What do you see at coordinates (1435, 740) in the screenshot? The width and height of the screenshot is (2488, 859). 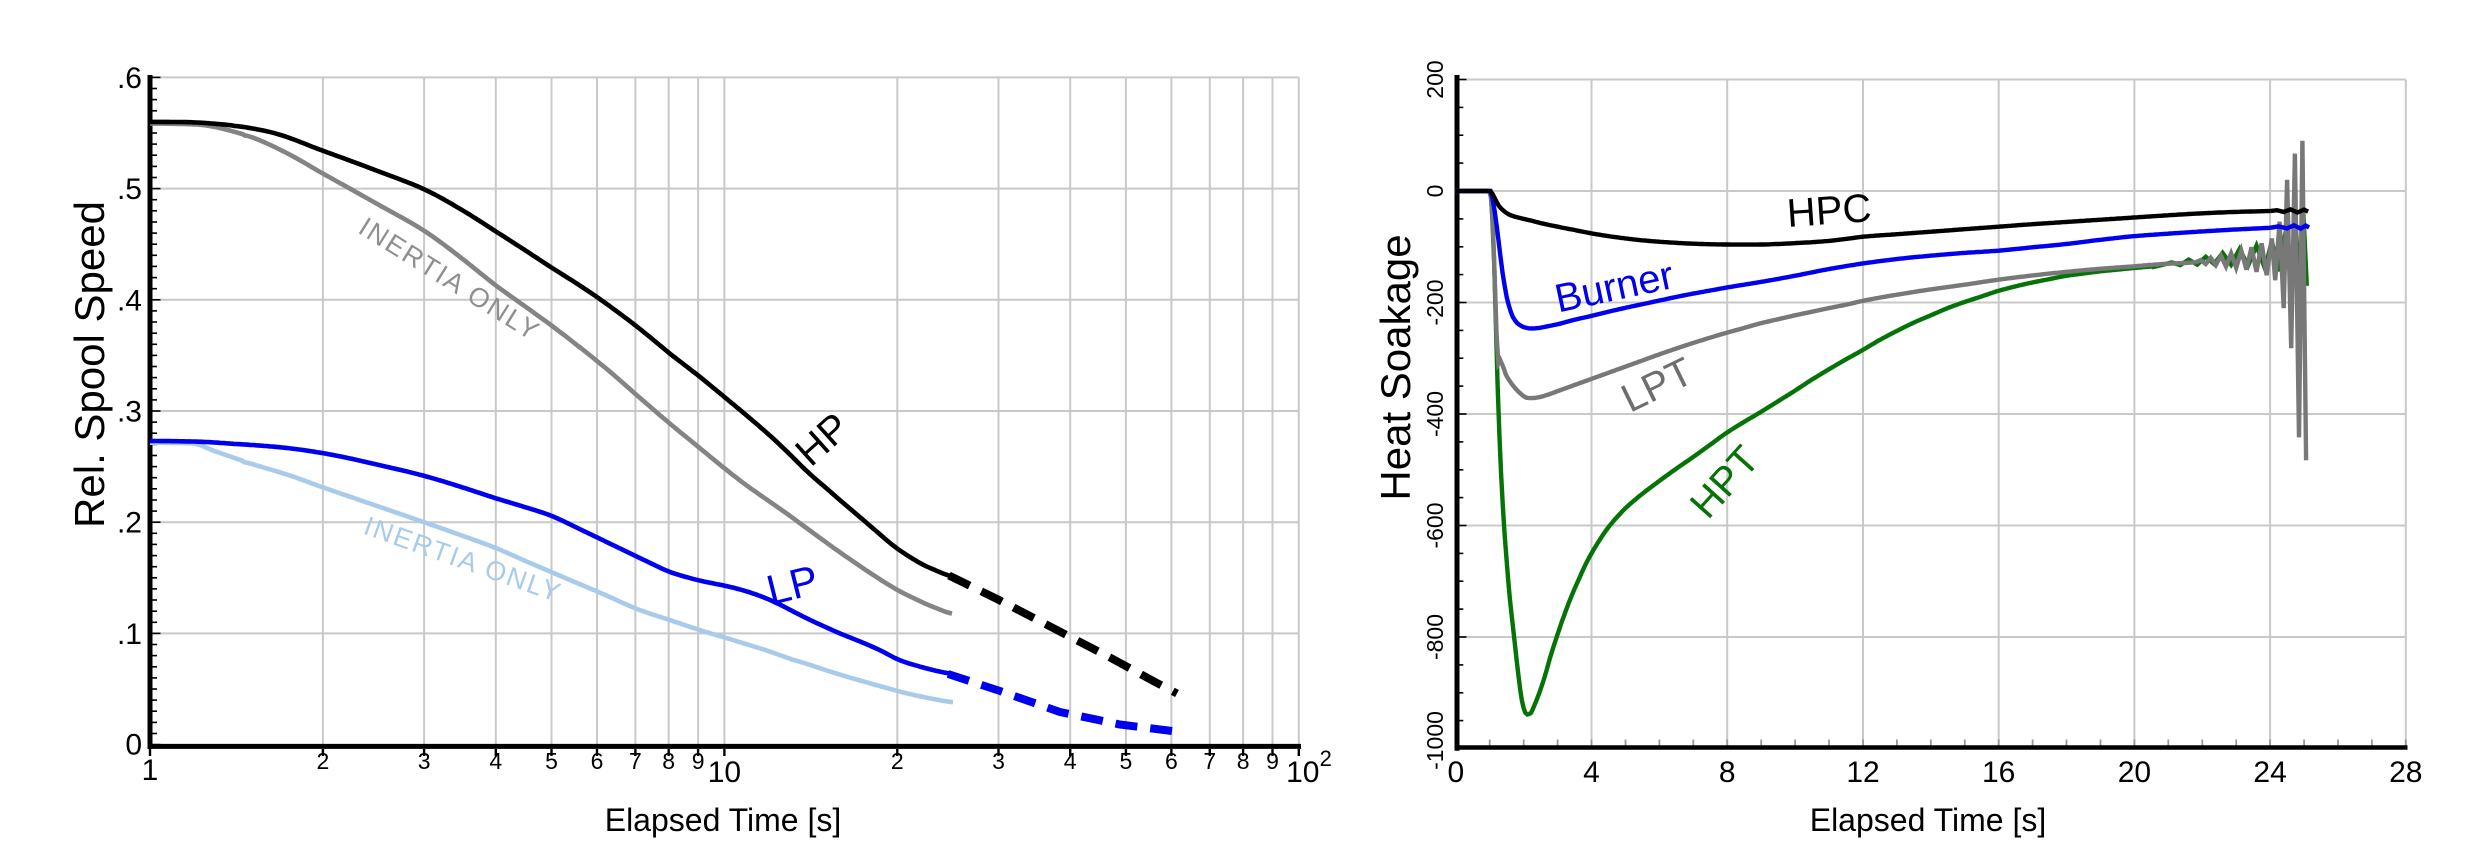 I see `svg-text: -1000` at bounding box center [1435, 740].